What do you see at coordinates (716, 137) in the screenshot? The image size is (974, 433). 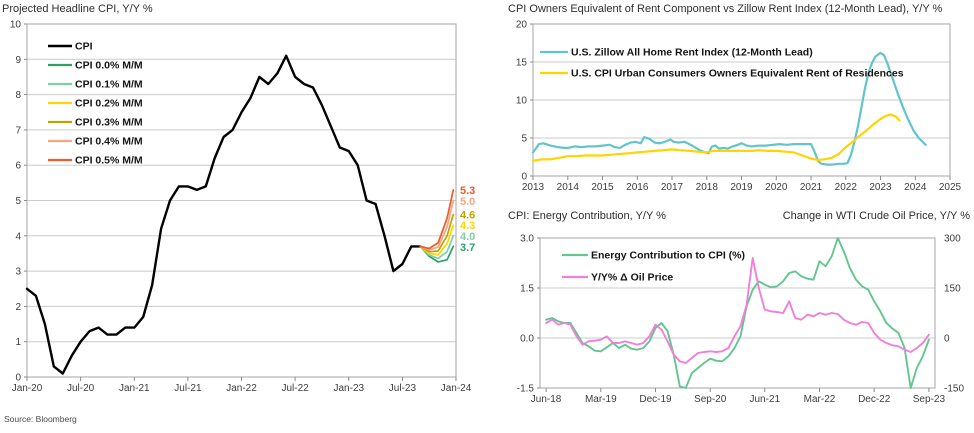 I see `series-cpi-oer` at bounding box center [716, 137].